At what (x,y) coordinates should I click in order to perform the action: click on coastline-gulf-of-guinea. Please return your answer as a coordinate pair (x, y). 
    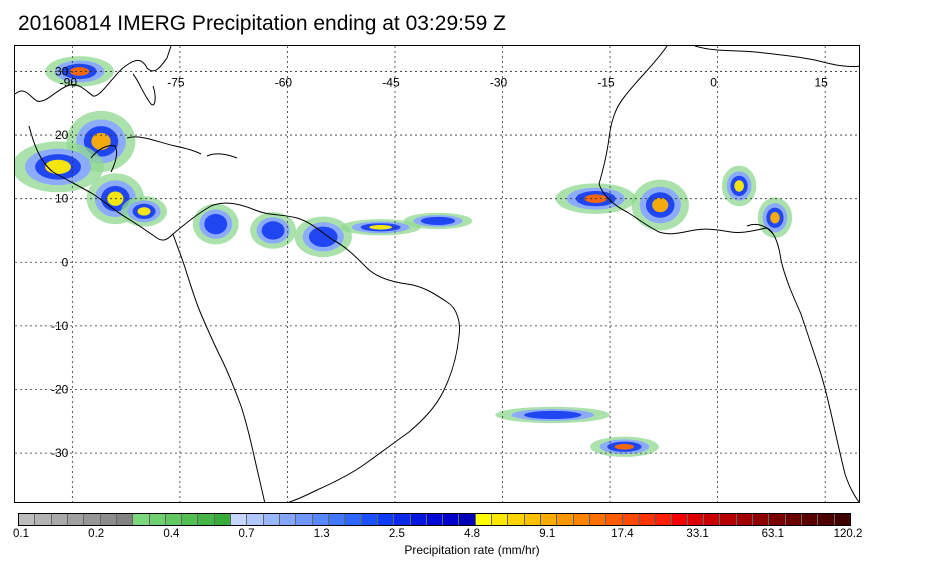
    Looking at the image, I should click on (760, 229).